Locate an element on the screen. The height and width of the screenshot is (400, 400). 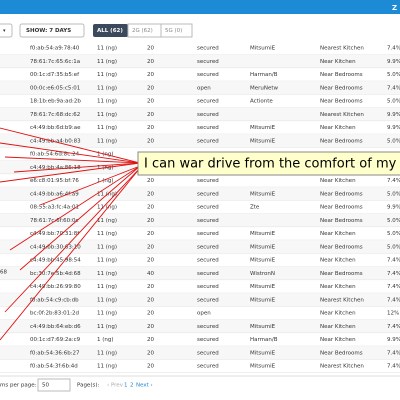
corner-logo: Z is located at coordinates (394, 8).